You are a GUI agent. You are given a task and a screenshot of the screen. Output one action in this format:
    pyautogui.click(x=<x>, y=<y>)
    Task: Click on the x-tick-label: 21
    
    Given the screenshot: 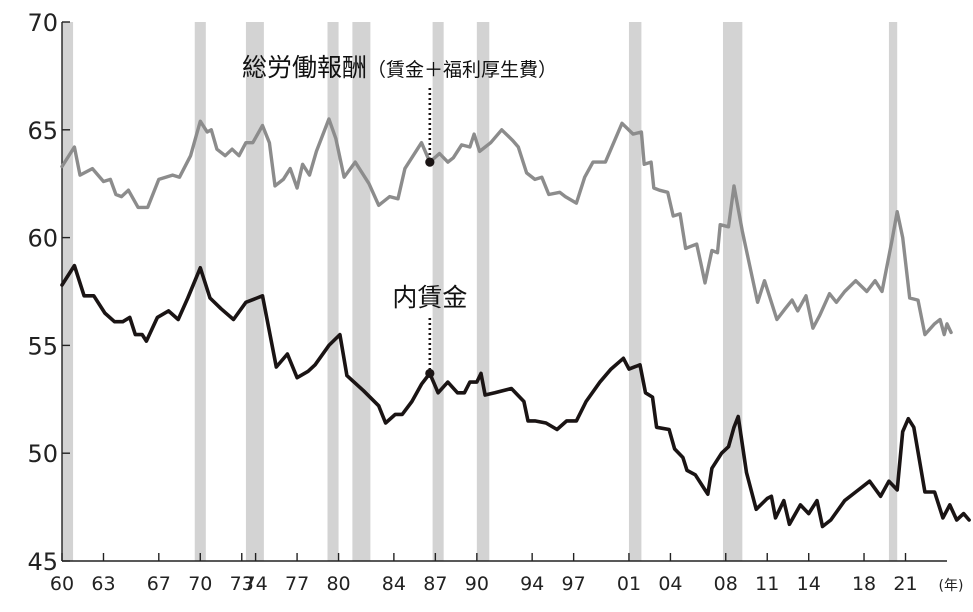 What is the action you would take?
    pyautogui.click(x=905, y=584)
    